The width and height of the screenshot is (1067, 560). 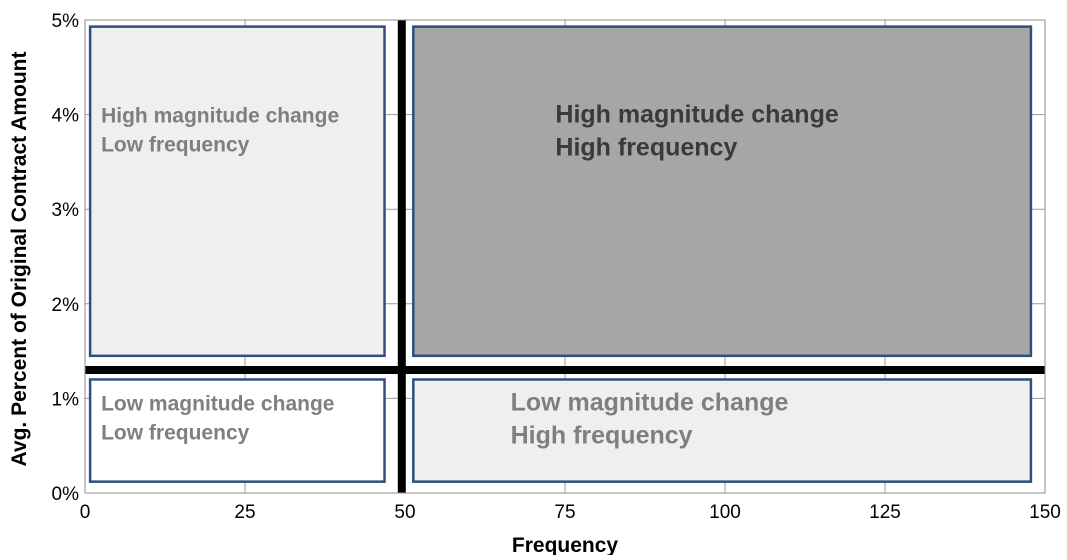 I want to click on quadrant-label-high-magnitude-high-frequency: High frequency, so click(x=646, y=148).